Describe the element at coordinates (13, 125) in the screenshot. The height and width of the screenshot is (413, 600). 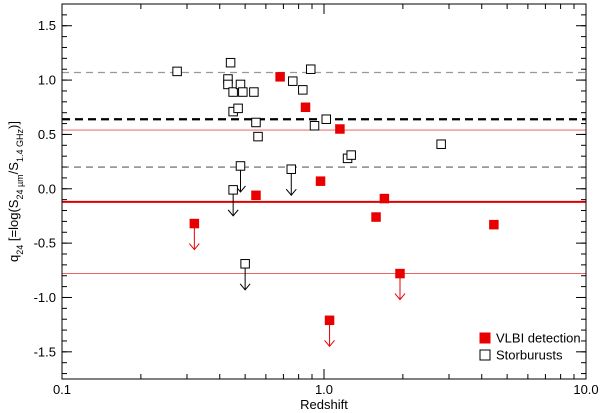
I see `y-axis-title-close: )]` at that location.